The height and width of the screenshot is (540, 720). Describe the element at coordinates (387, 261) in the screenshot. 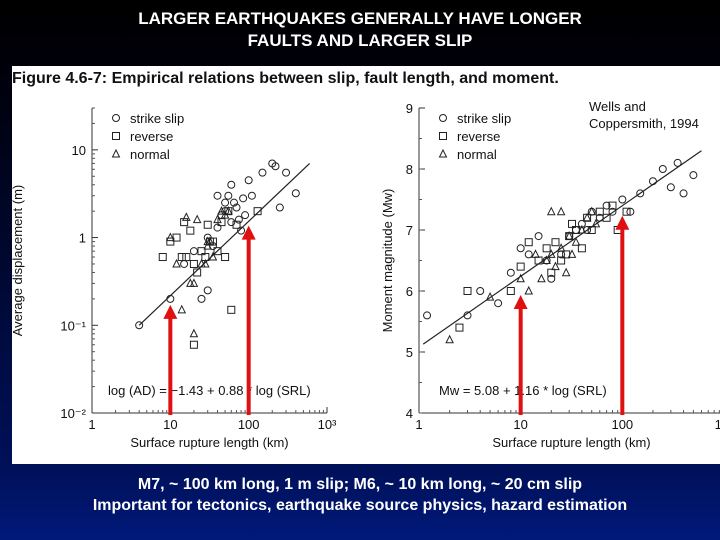

I see `y-axis-label: Moment magnitude (Mw)` at that location.